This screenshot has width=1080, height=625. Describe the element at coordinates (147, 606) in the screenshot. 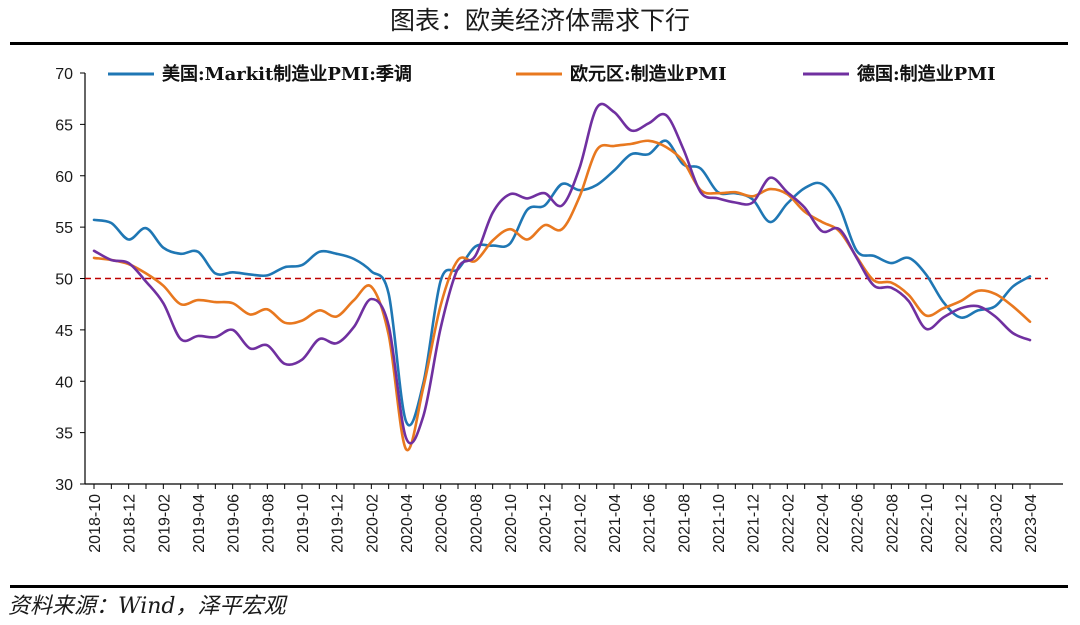

I see `source-note: 资料来源：Wind，泽平宏观` at that location.